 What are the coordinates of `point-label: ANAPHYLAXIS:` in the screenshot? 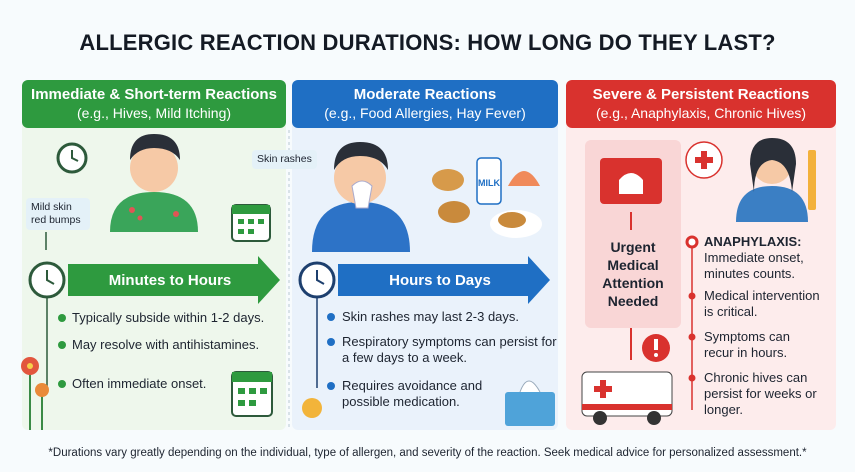 It's located at (753, 241).